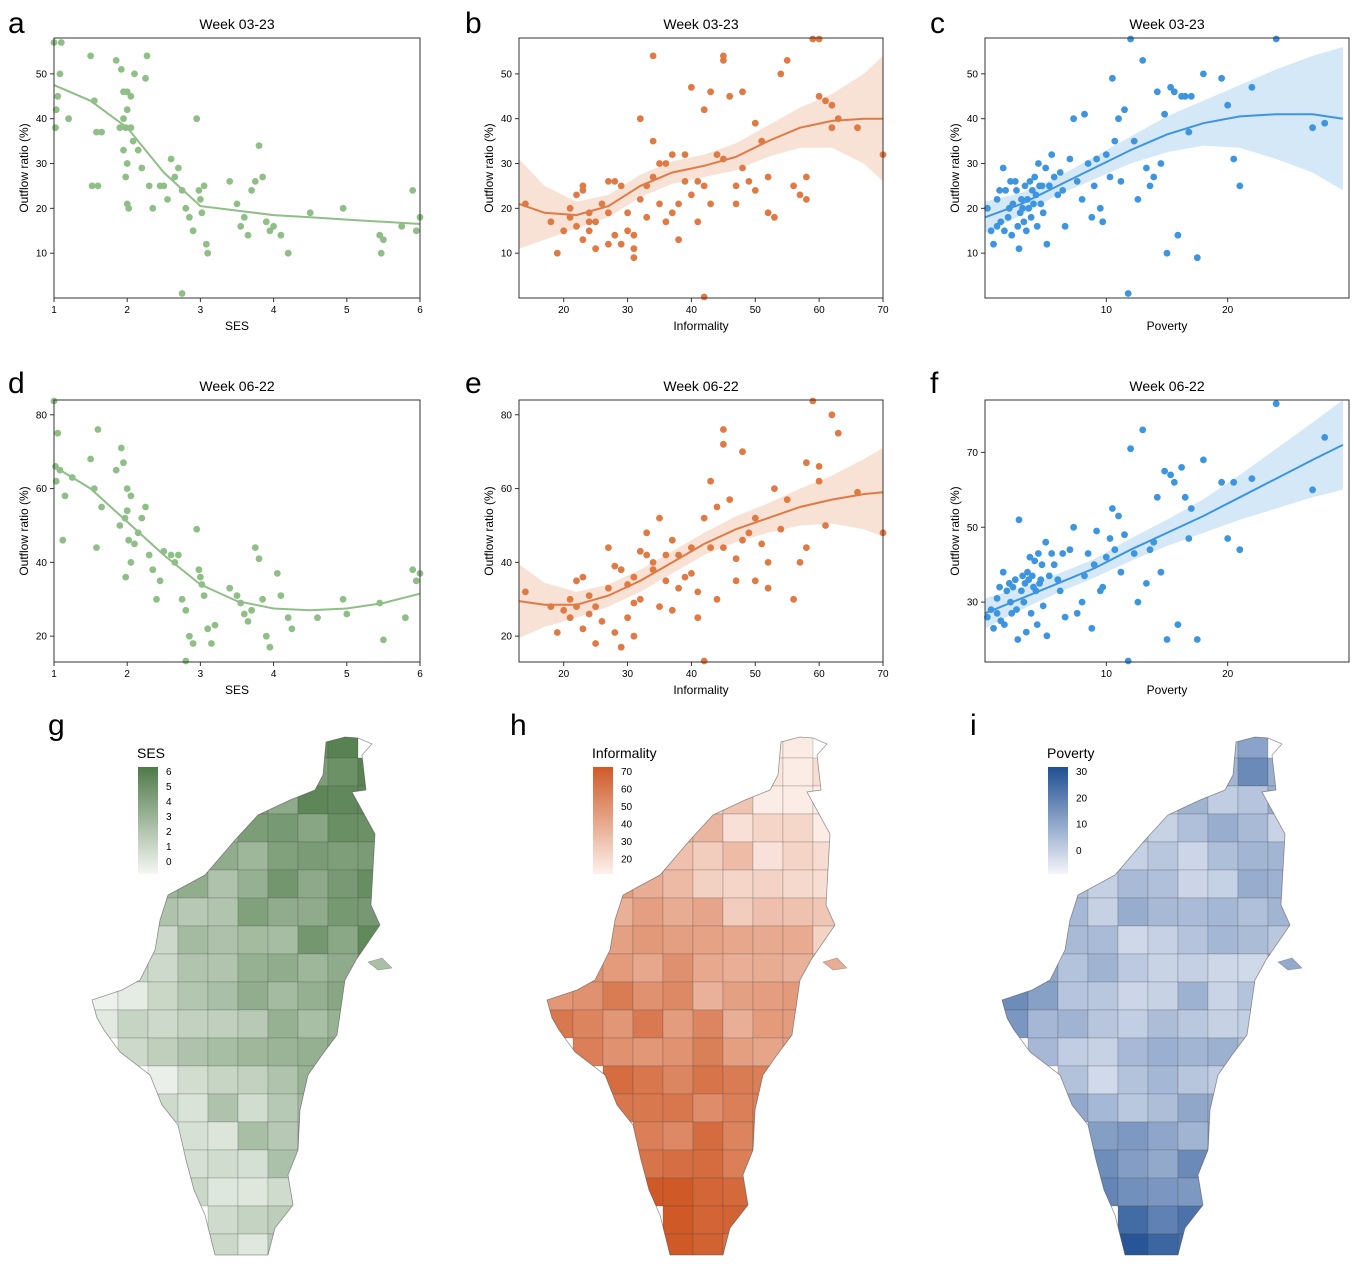 This screenshot has width=1354, height=1264. What do you see at coordinates (883, 310) in the screenshot?
I see `x-tick-label: 70` at bounding box center [883, 310].